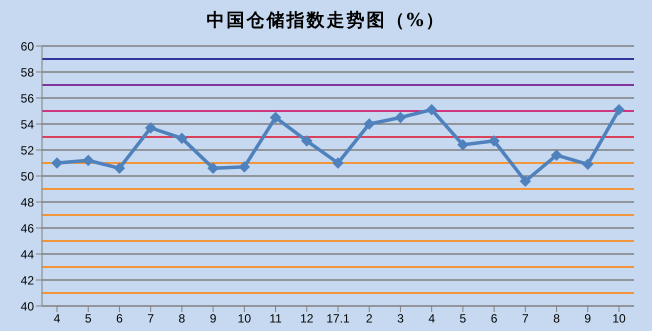 The width and height of the screenshot is (652, 331). Describe the element at coordinates (27, 228) in the screenshot. I see `y-tick-label: 46` at that location.